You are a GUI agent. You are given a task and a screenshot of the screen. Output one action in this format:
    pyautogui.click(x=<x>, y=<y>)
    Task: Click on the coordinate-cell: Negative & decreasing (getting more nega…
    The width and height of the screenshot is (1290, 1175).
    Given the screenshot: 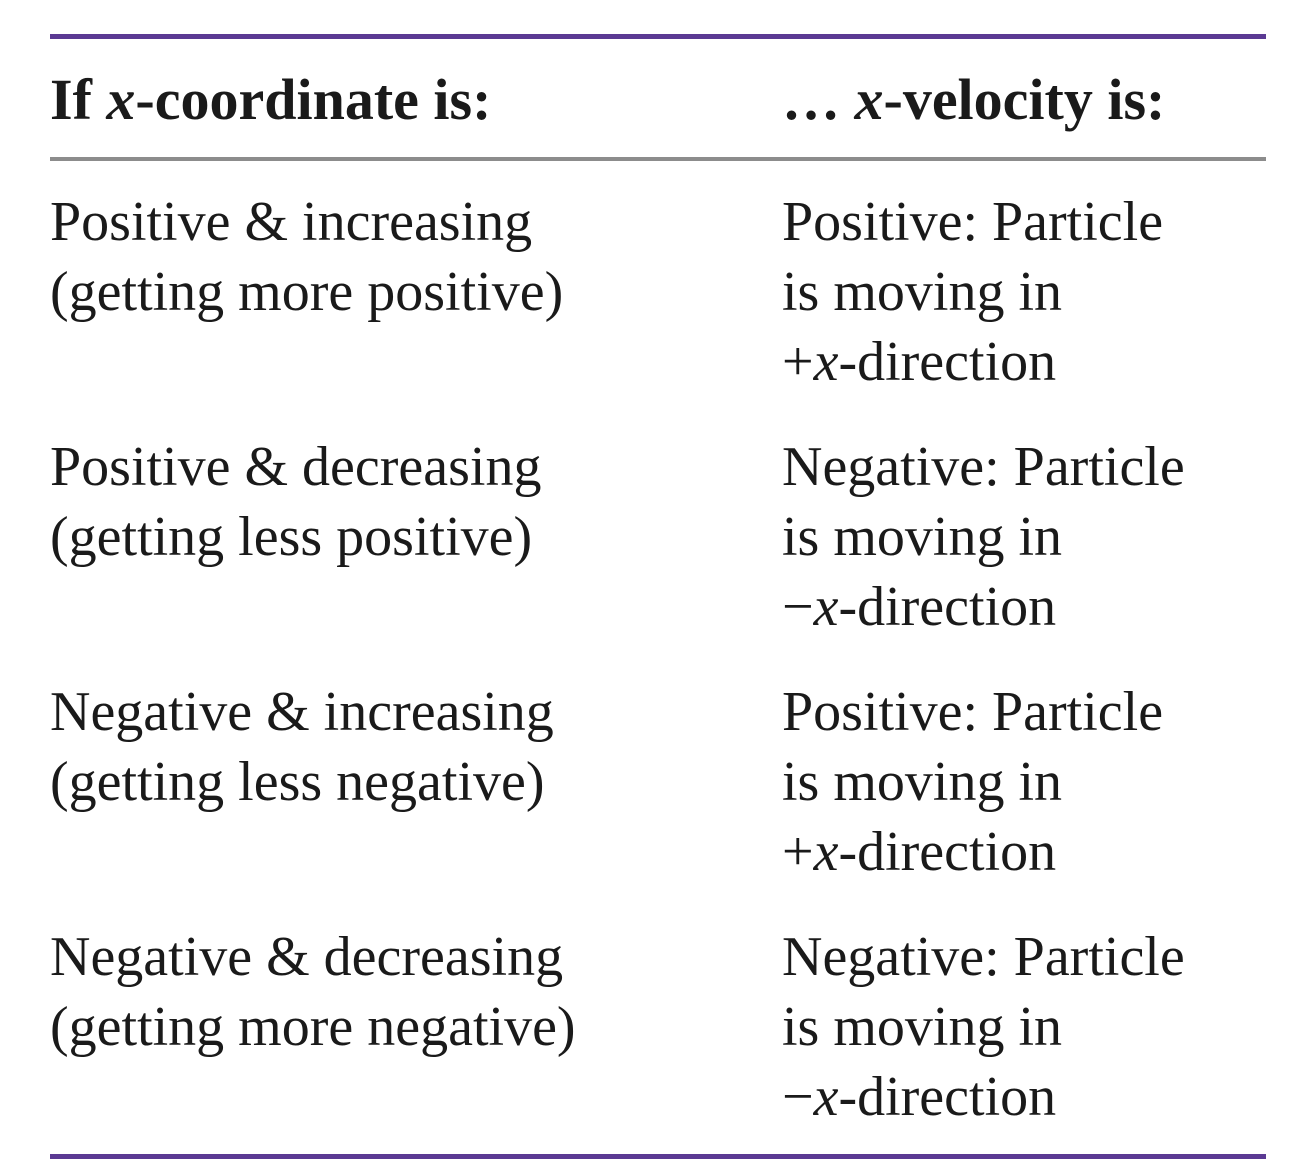 What is the action you would take?
    pyautogui.click(x=416, y=1027)
    